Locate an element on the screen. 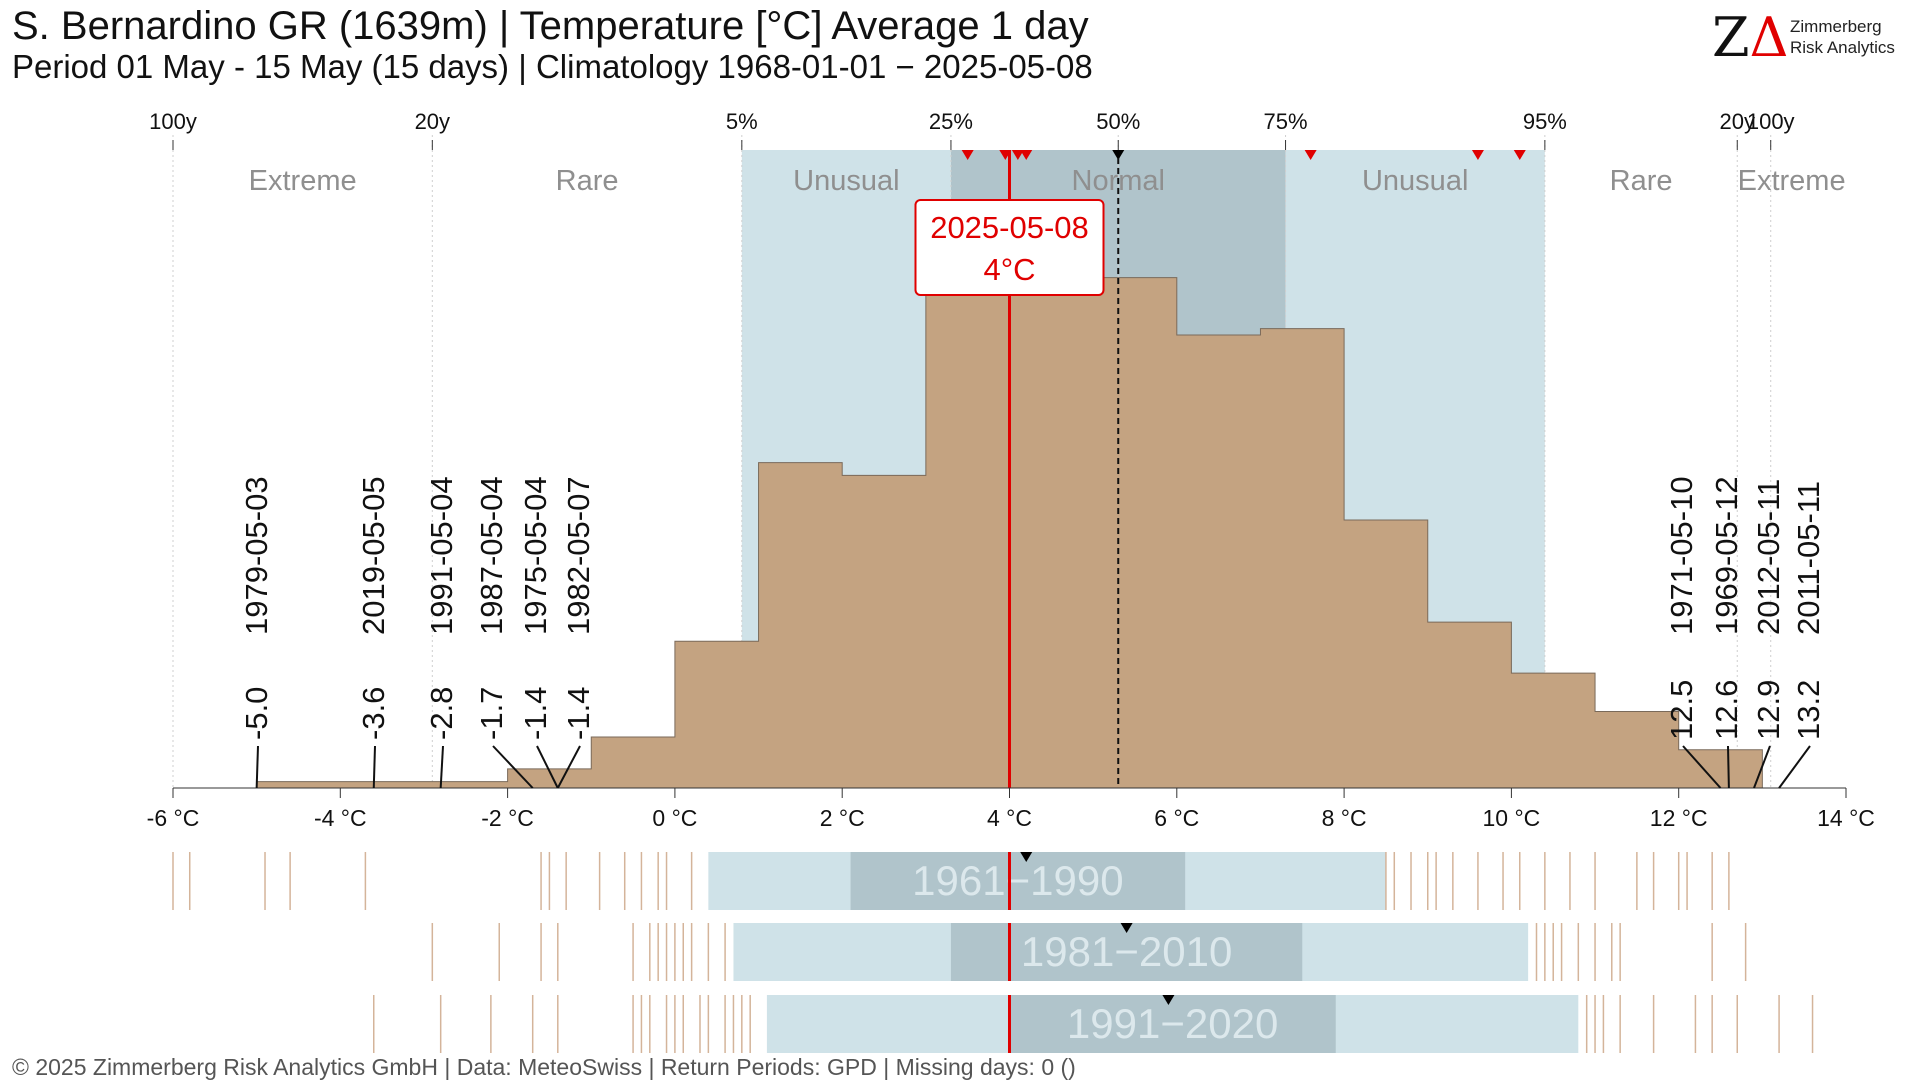 The height and width of the screenshot is (1081, 1920). quantile-label: 75% is located at coordinates (1286, 121).